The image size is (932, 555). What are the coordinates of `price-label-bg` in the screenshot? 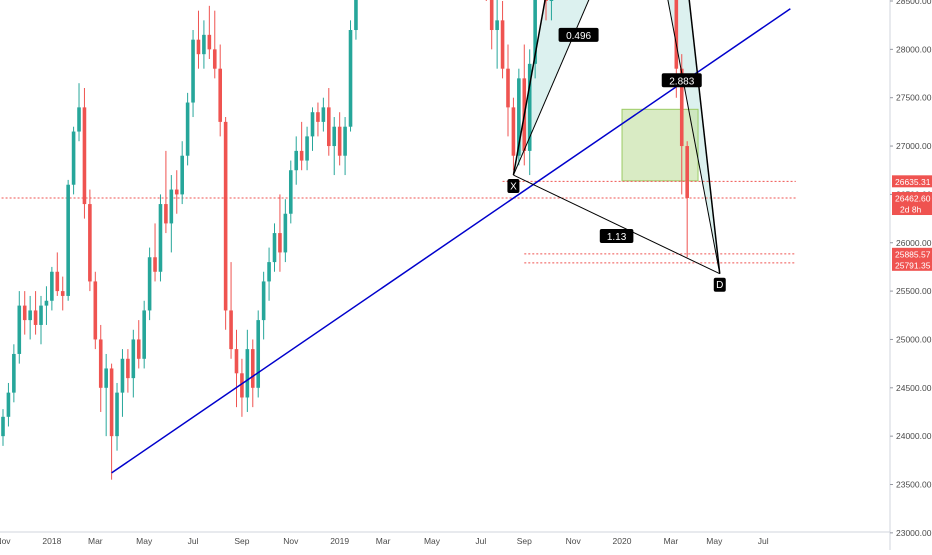 It's located at (912, 181).